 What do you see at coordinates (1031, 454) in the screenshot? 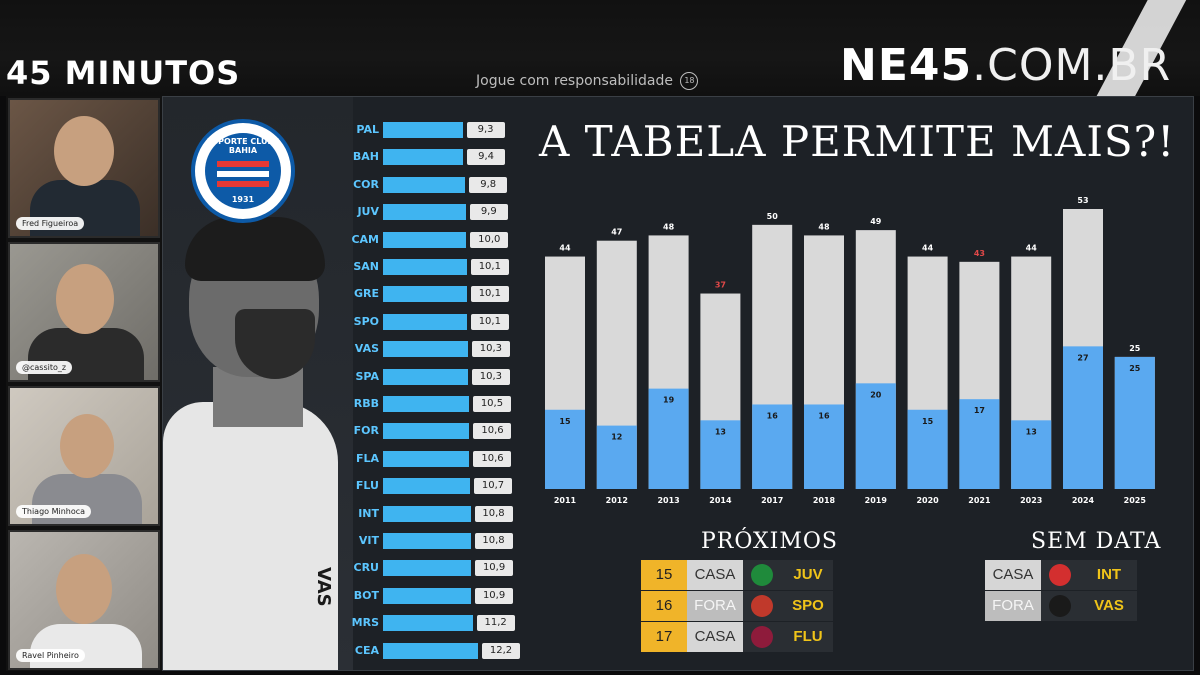
I see `bar-partial-2023` at bounding box center [1031, 454].